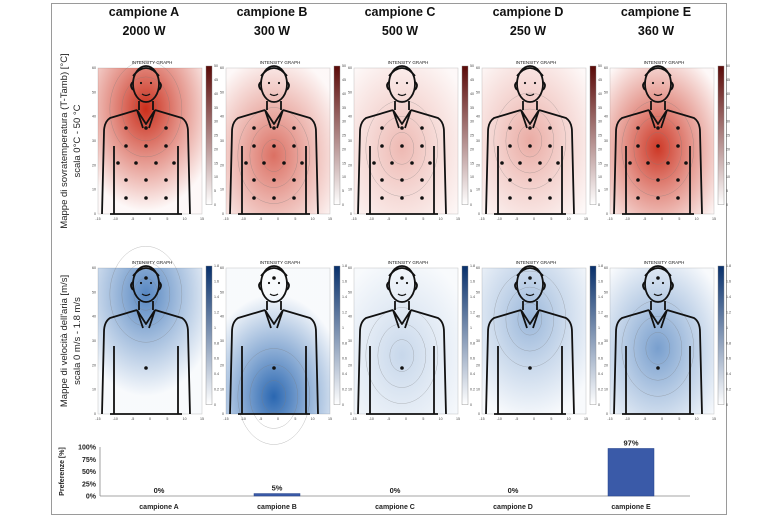  What do you see at coordinates (600, 163) in the screenshot?
I see `colorbar-tick-label: 15` at bounding box center [600, 163].